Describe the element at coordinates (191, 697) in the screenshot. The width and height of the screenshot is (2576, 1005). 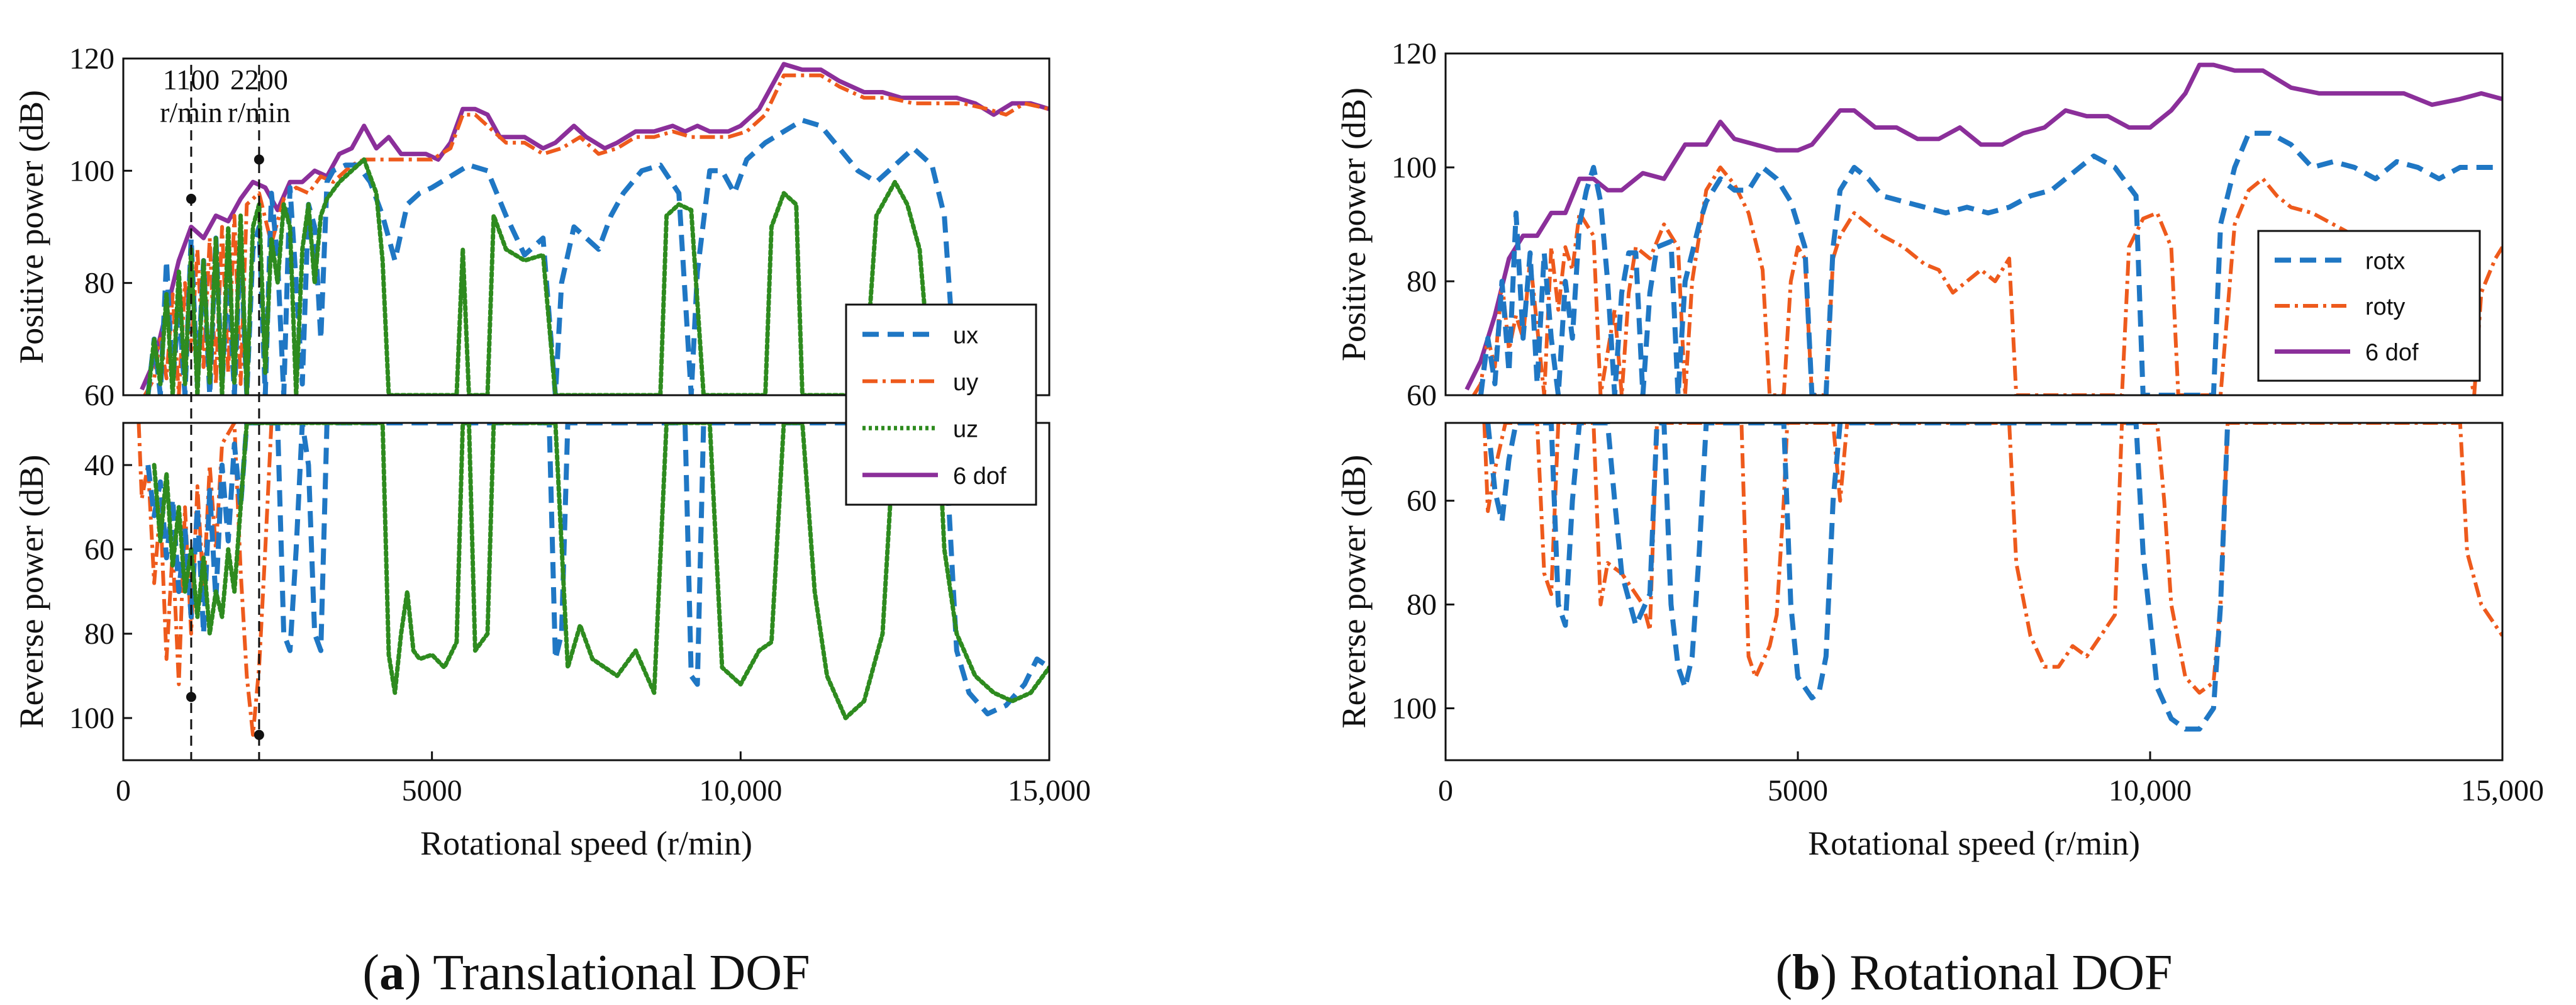
I see `annotation-0-bottom-marker` at that location.